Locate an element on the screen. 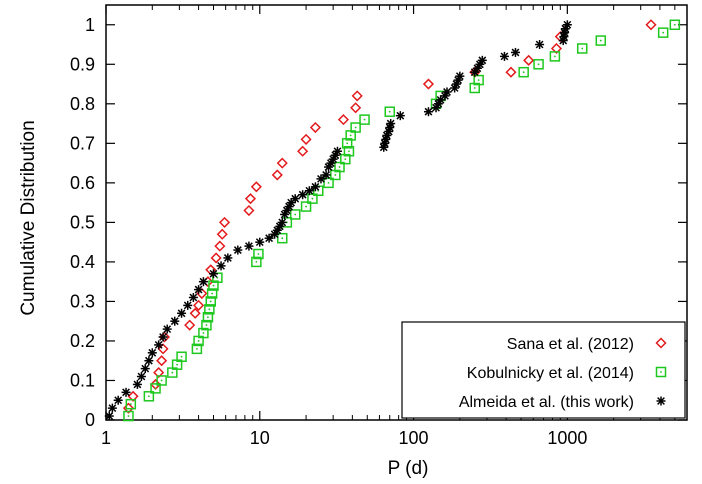  legend-marker-diamond is located at coordinates (661, 343).